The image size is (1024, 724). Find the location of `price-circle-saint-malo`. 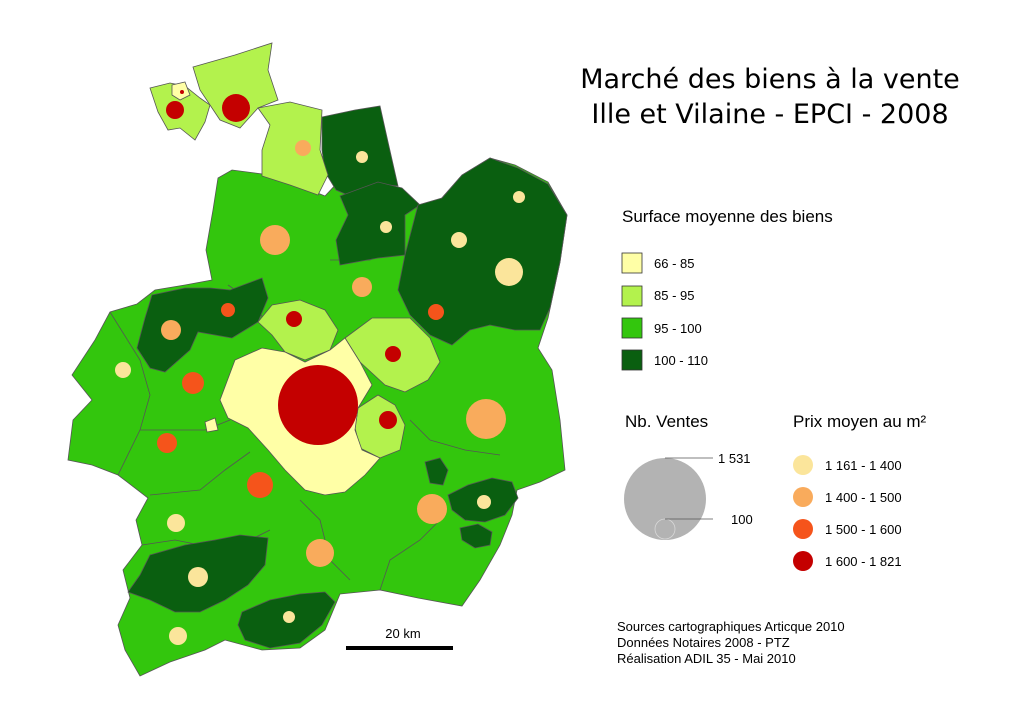

price-circle-saint-malo is located at coordinates (236, 108).